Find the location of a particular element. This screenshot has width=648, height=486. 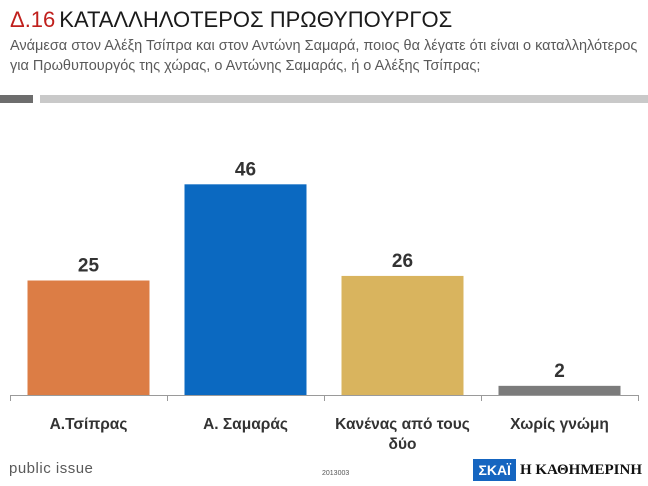

header-rule-light is located at coordinates (344, 99).